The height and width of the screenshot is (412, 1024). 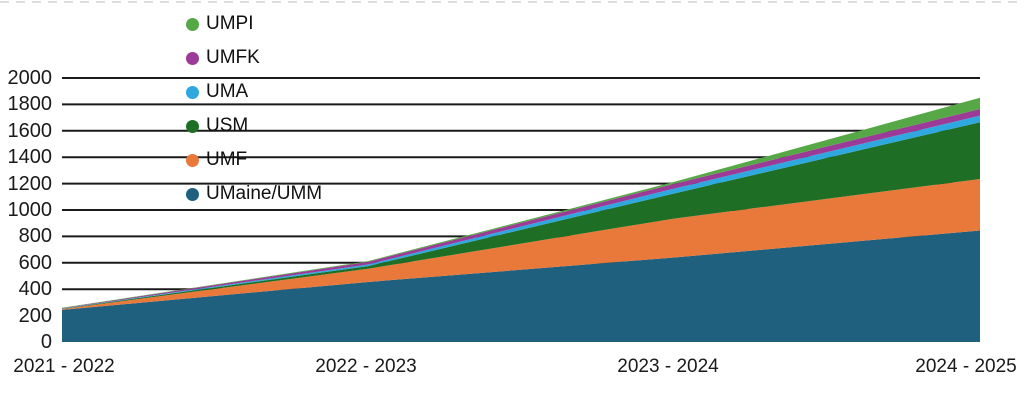 What do you see at coordinates (227, 91) in the screenshot?
I see `legend-label-uma: UMA` at bounding box center [227, 91].